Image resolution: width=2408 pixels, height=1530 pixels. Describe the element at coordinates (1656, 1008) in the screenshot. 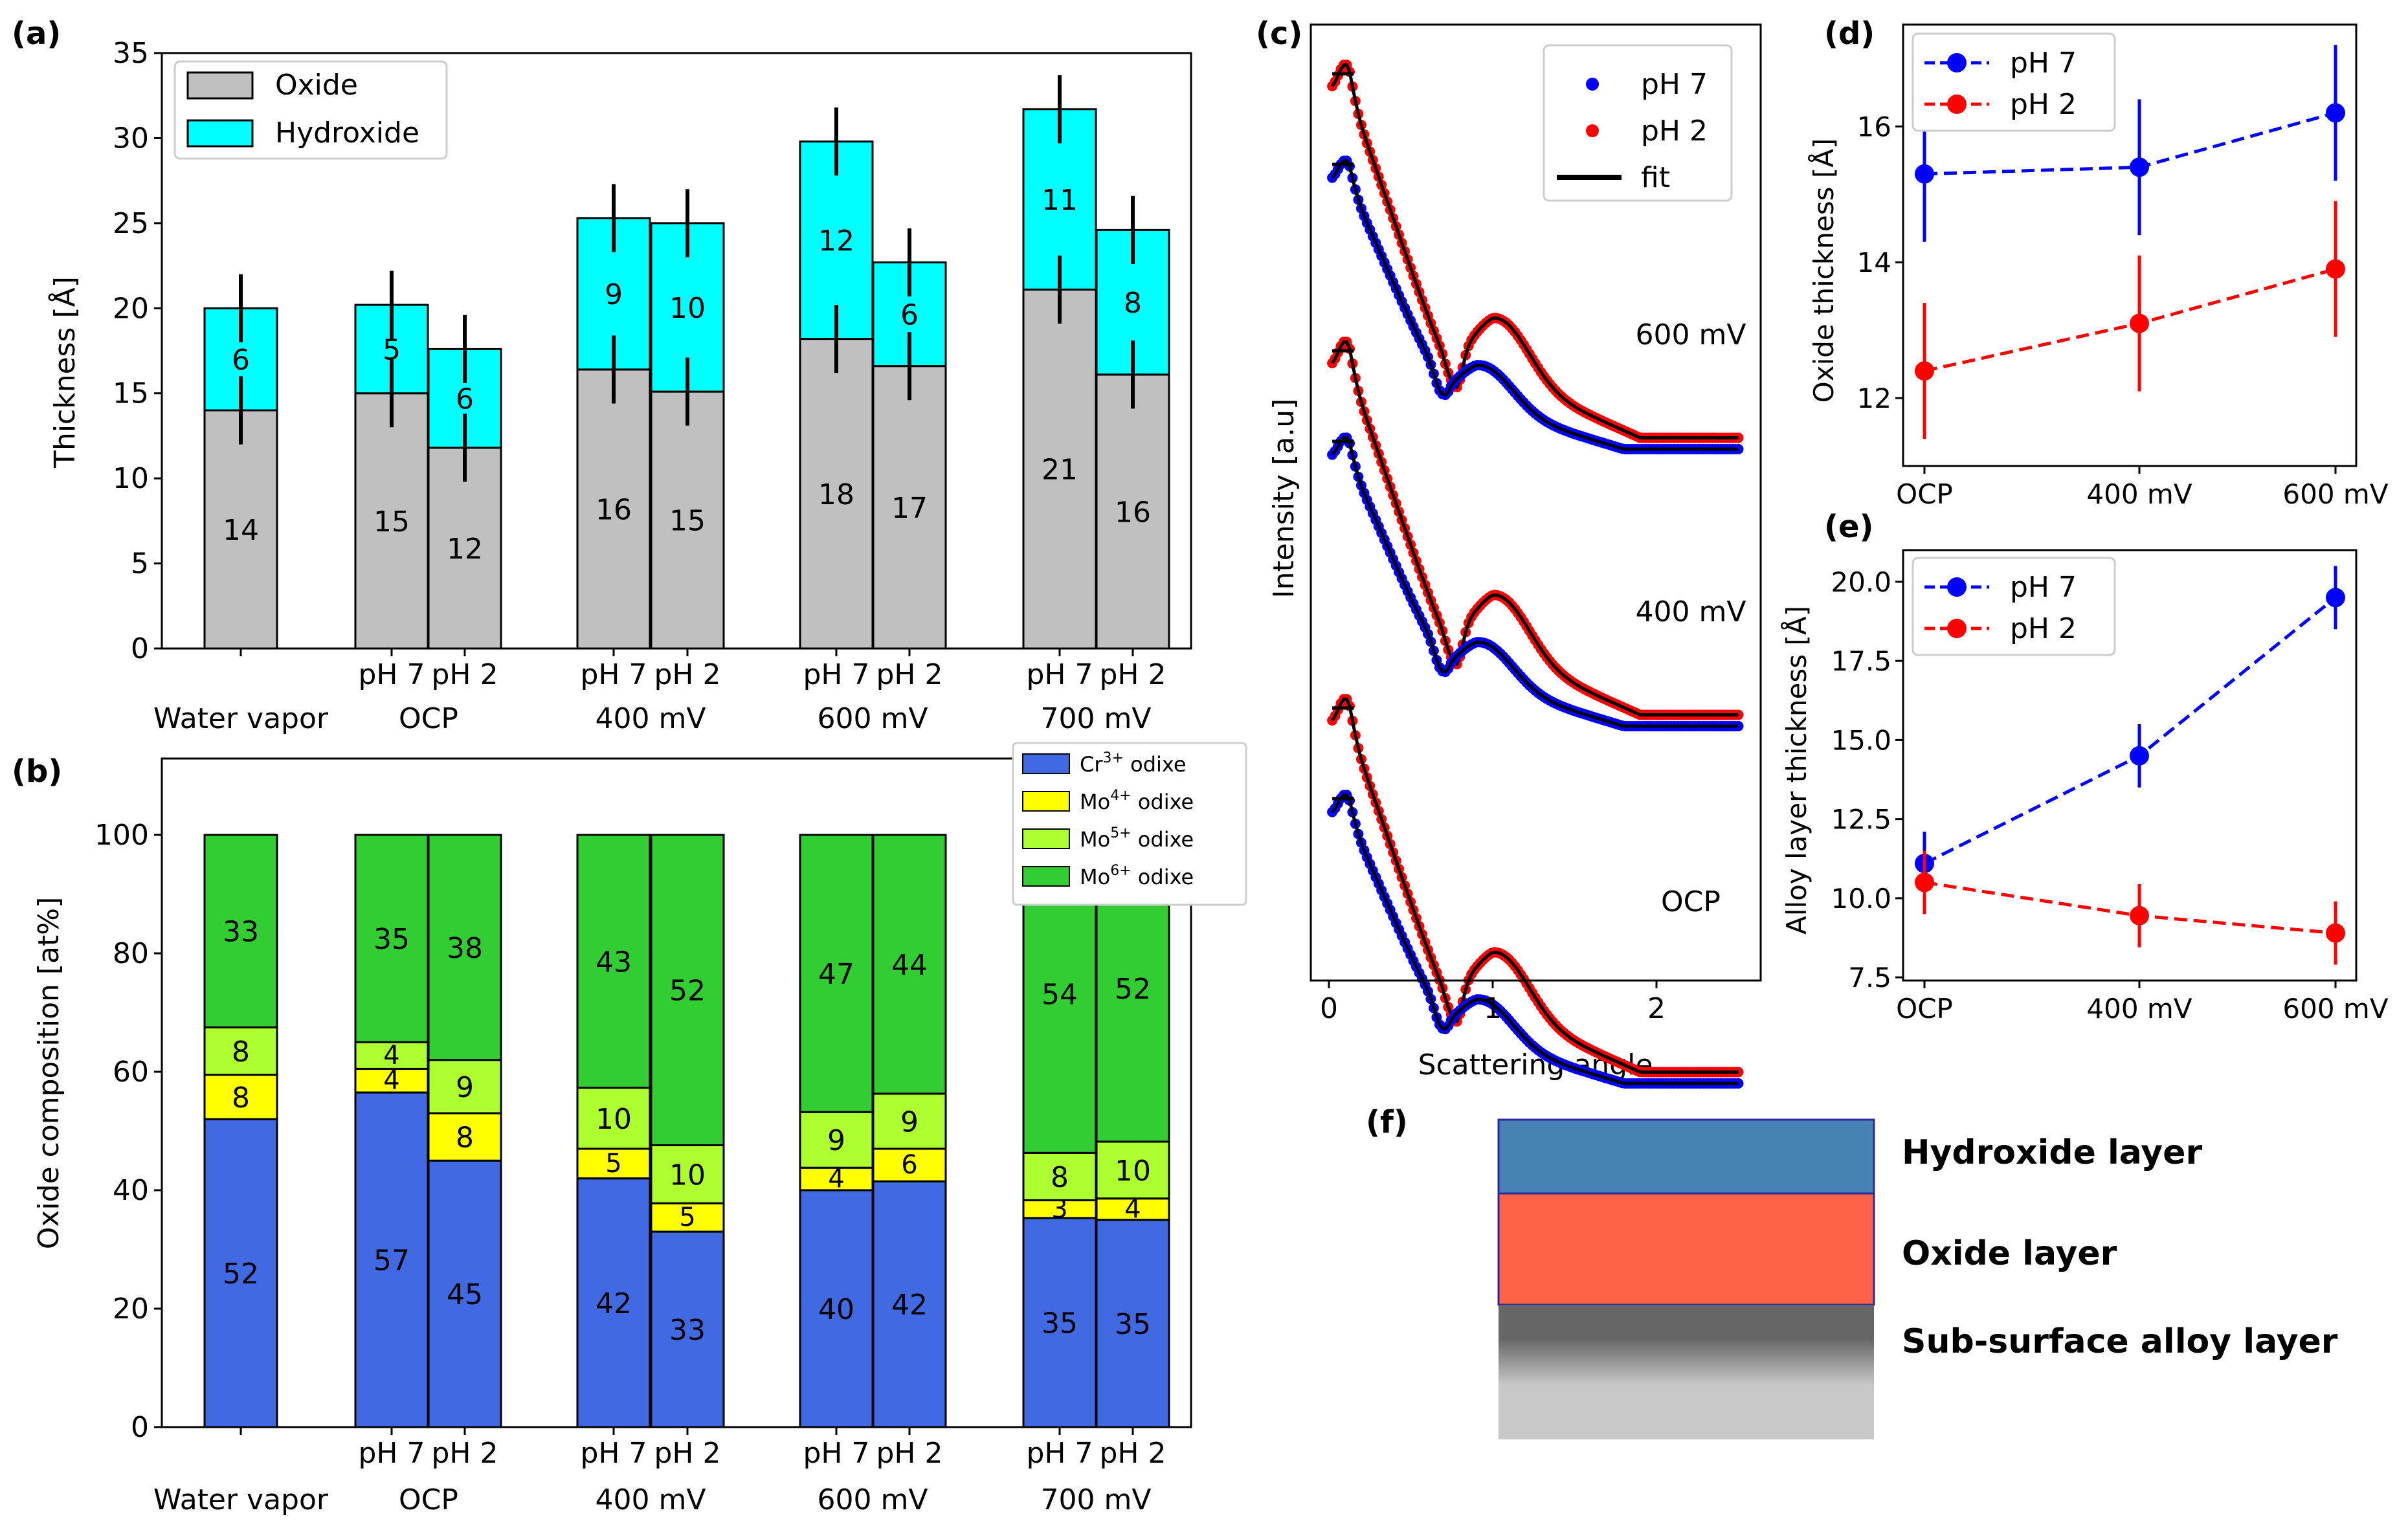

I see `x-tick-label: 2` at that location.